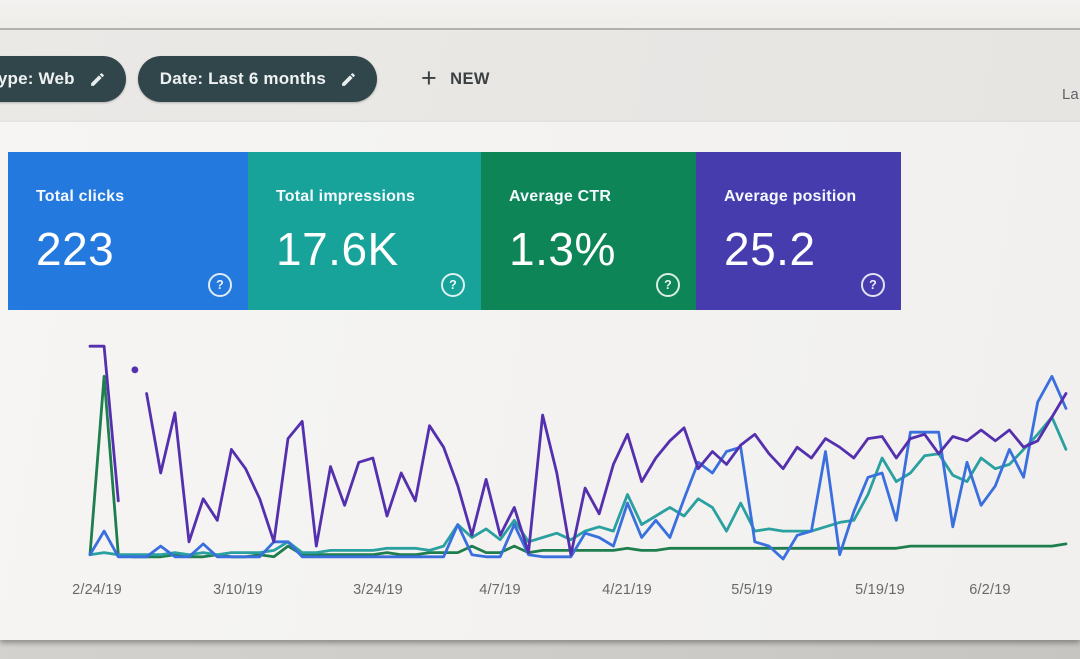  I want to click on card-label: Total clicks, so click(80, 196).